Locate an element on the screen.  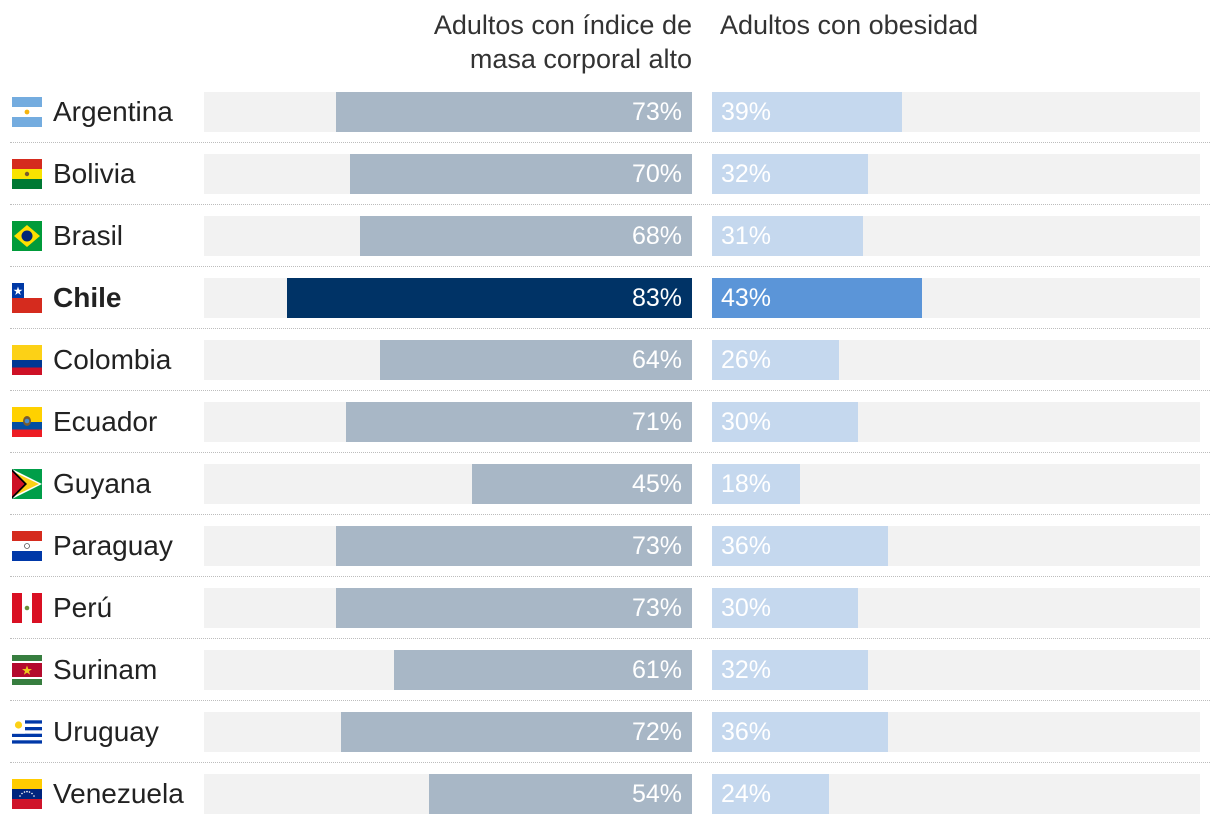
country-row-paraguay: Paraguay 73% 36% is located at coordinates (610, 557).